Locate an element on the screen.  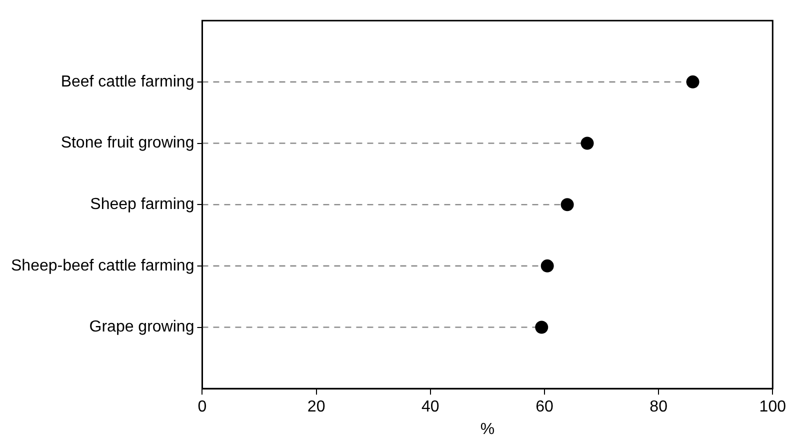
x-axis-title: % is located at coordinates (487, 429).